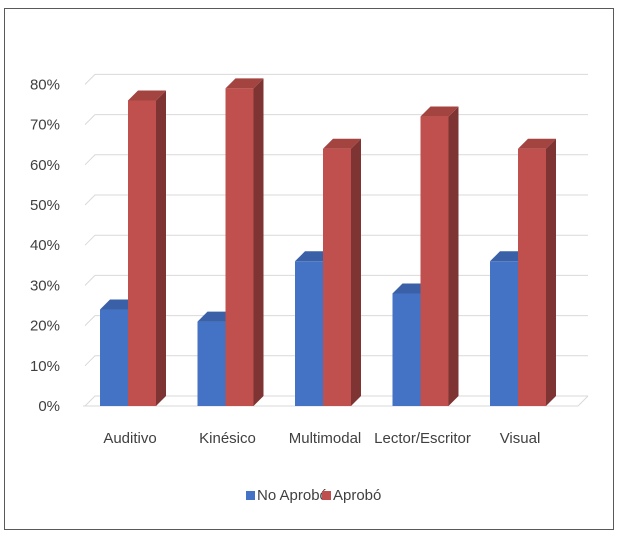 The height and width of the screenshot is (534, 620). Describe the element at coordinates (45, 84) in the screenshot. I see `y-tick-label: 80%` at that location.